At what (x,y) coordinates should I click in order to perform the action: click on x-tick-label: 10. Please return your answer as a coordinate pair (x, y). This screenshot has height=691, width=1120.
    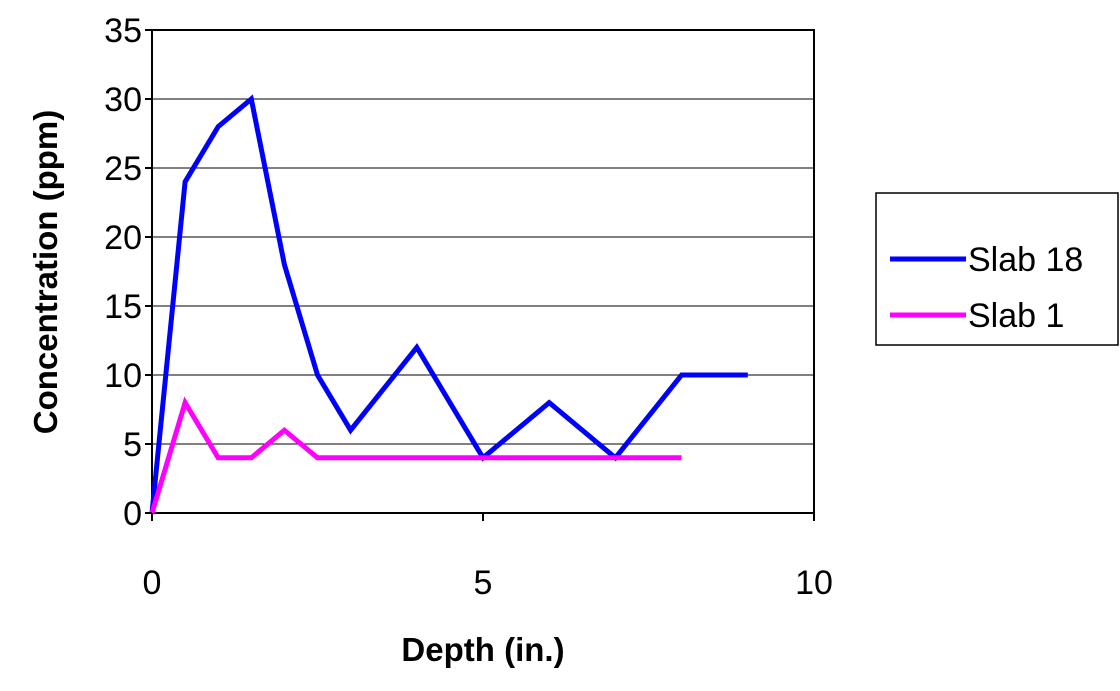
    Looking at the image, I should click on (814, 583).